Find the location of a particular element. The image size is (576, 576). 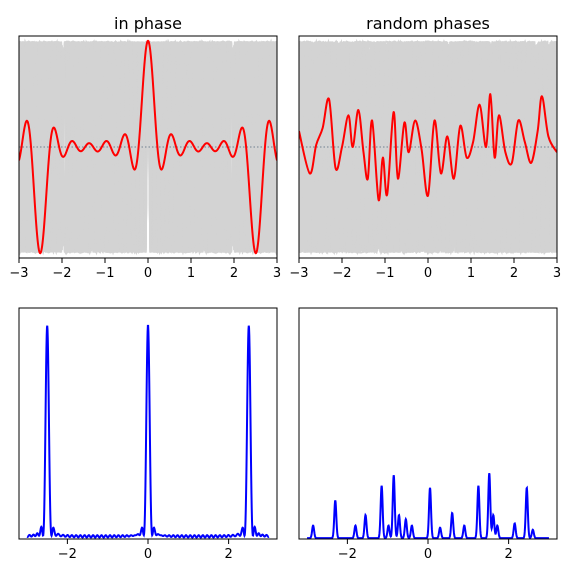

x-axis-ticks-intensity-in-phase: −2 0 2 is located at coordinates (145, 550).